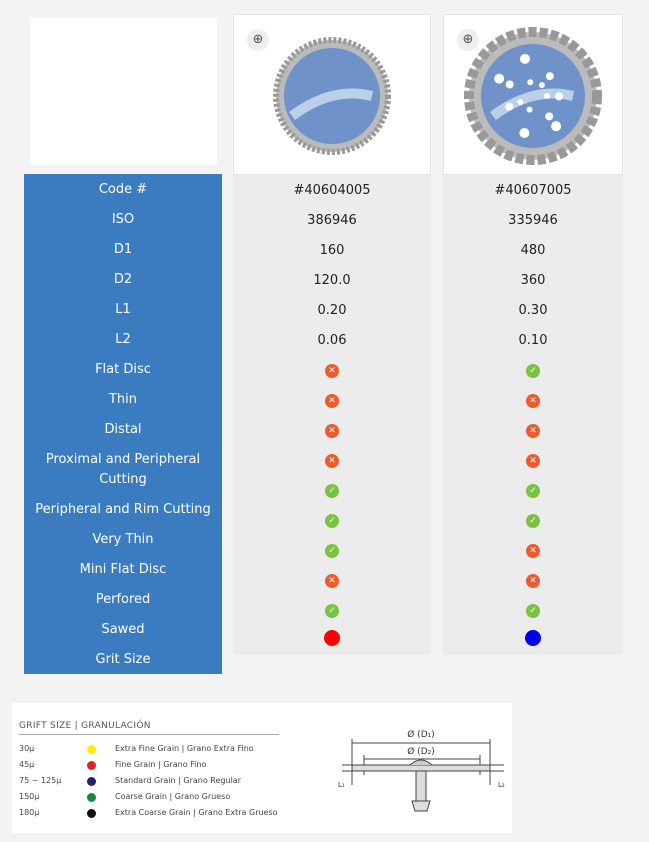 The image size is (649, 842). What do you see at coordinates (173, 796) in the screenshot?
I see `grit-name: Coarse Grain | Grano Grueso` at bounding box center [173, 796].